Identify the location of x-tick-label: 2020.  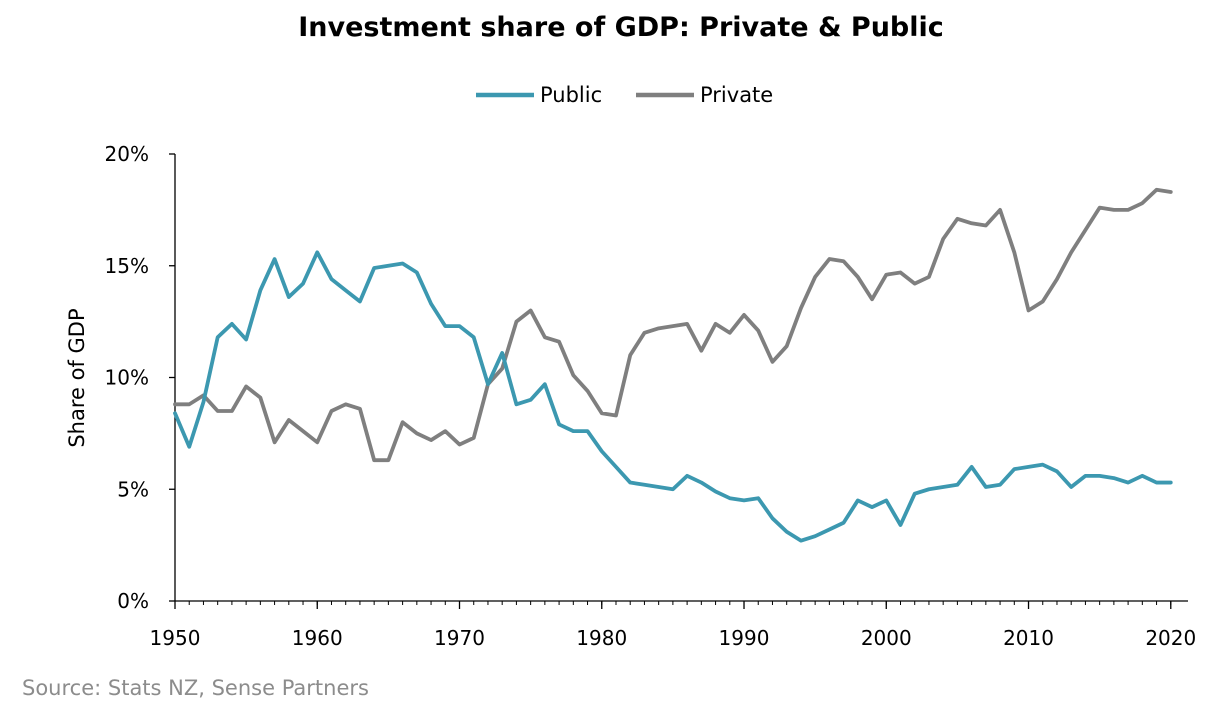
(1170, 638).